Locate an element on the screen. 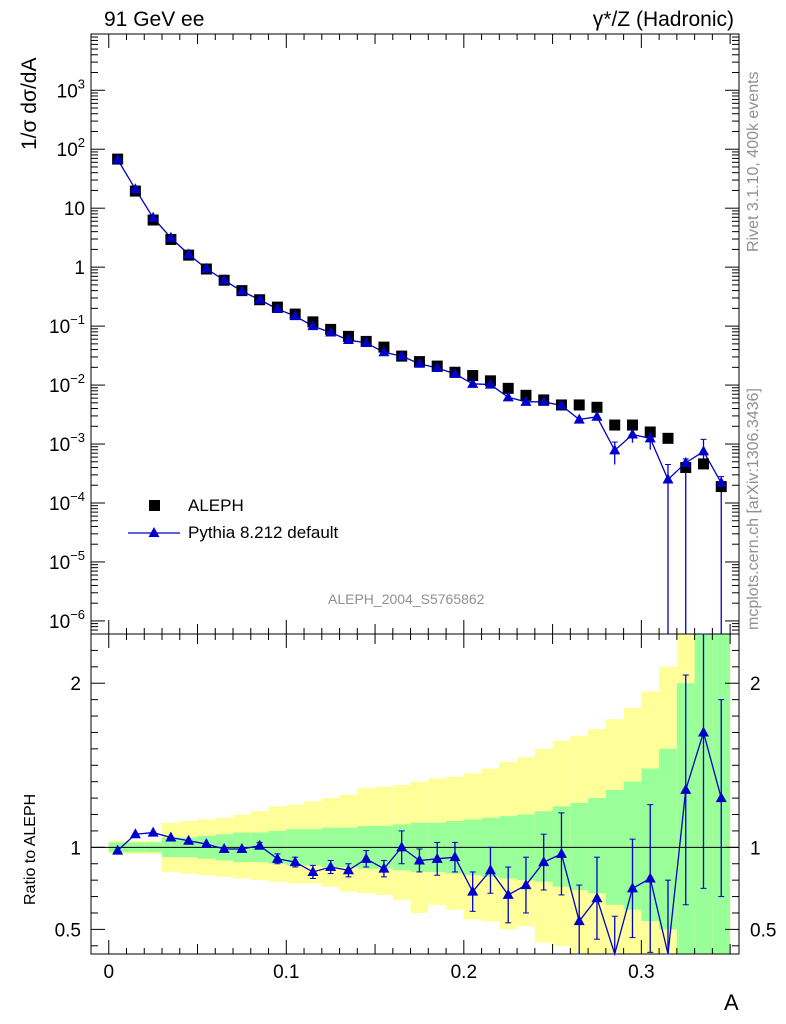  x-axis-label: A is located at coordinates (731, 1002).